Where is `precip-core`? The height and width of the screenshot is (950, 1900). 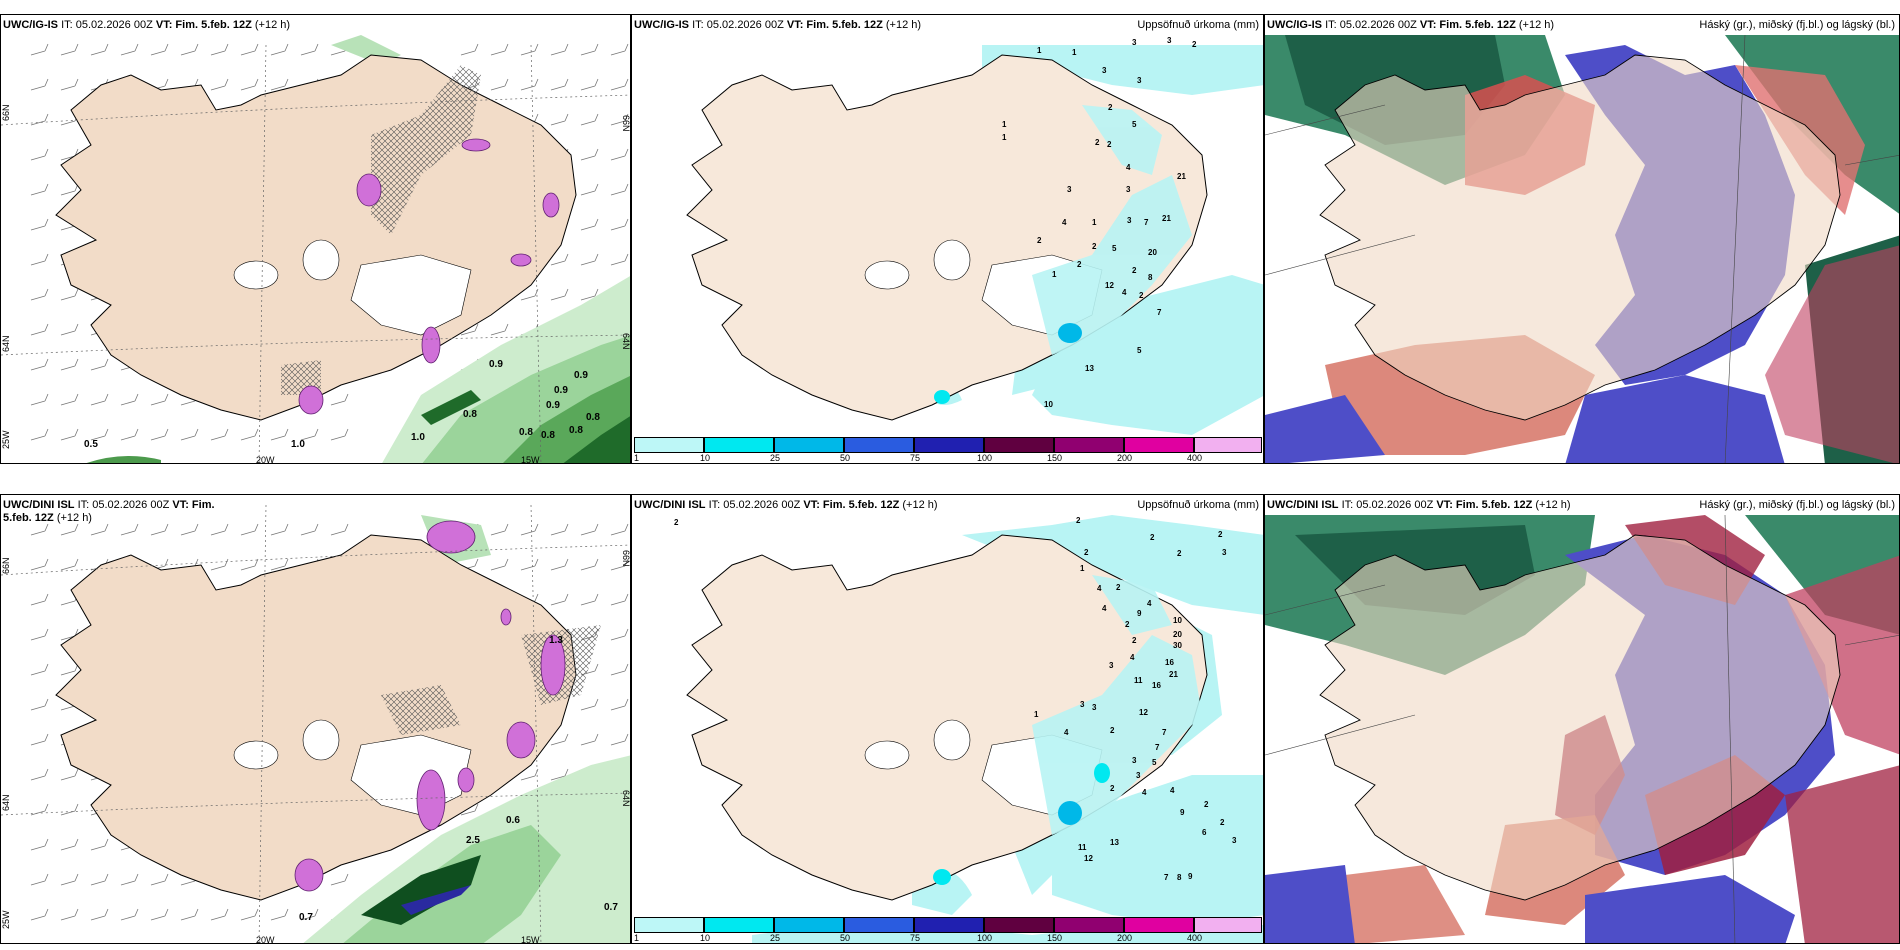 precip-core is located at coordinates (1102, 773).